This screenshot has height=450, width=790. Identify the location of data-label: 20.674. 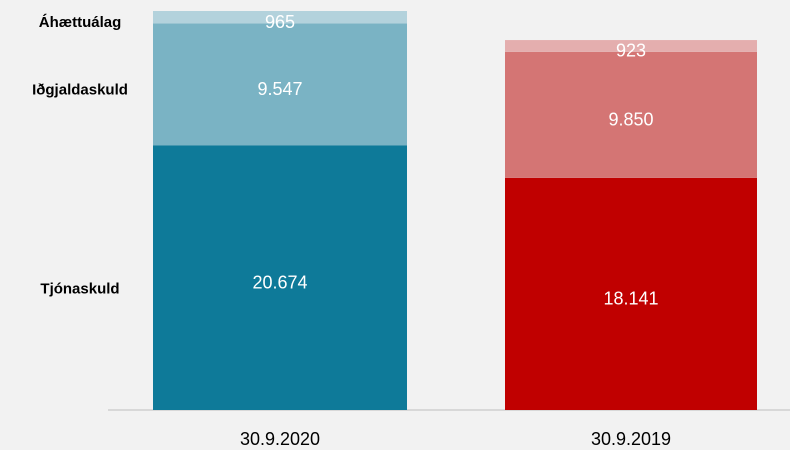
(279, 282).